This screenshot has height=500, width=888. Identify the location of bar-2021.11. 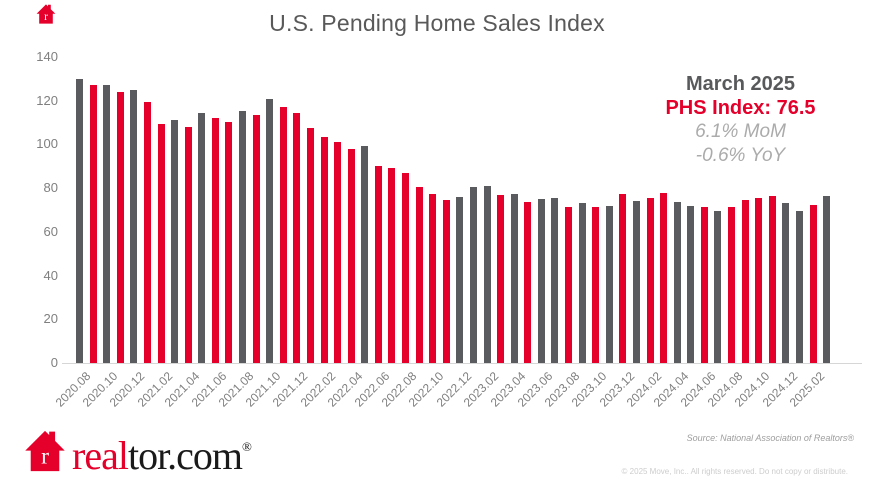
(283, 234).